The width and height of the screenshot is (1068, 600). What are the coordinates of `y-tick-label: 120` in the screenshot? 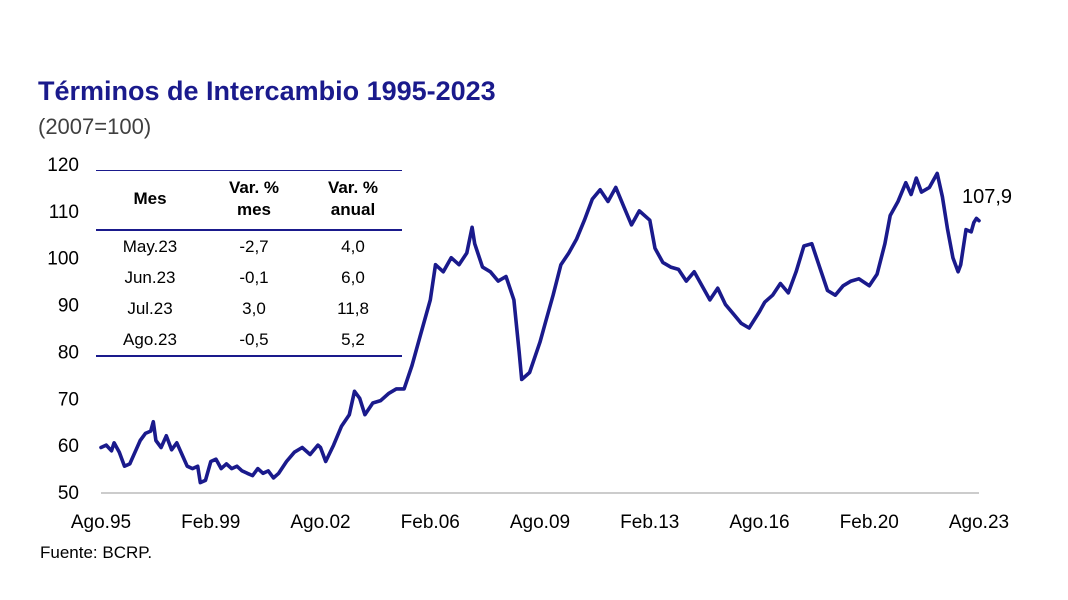 It's located at (63, 165).